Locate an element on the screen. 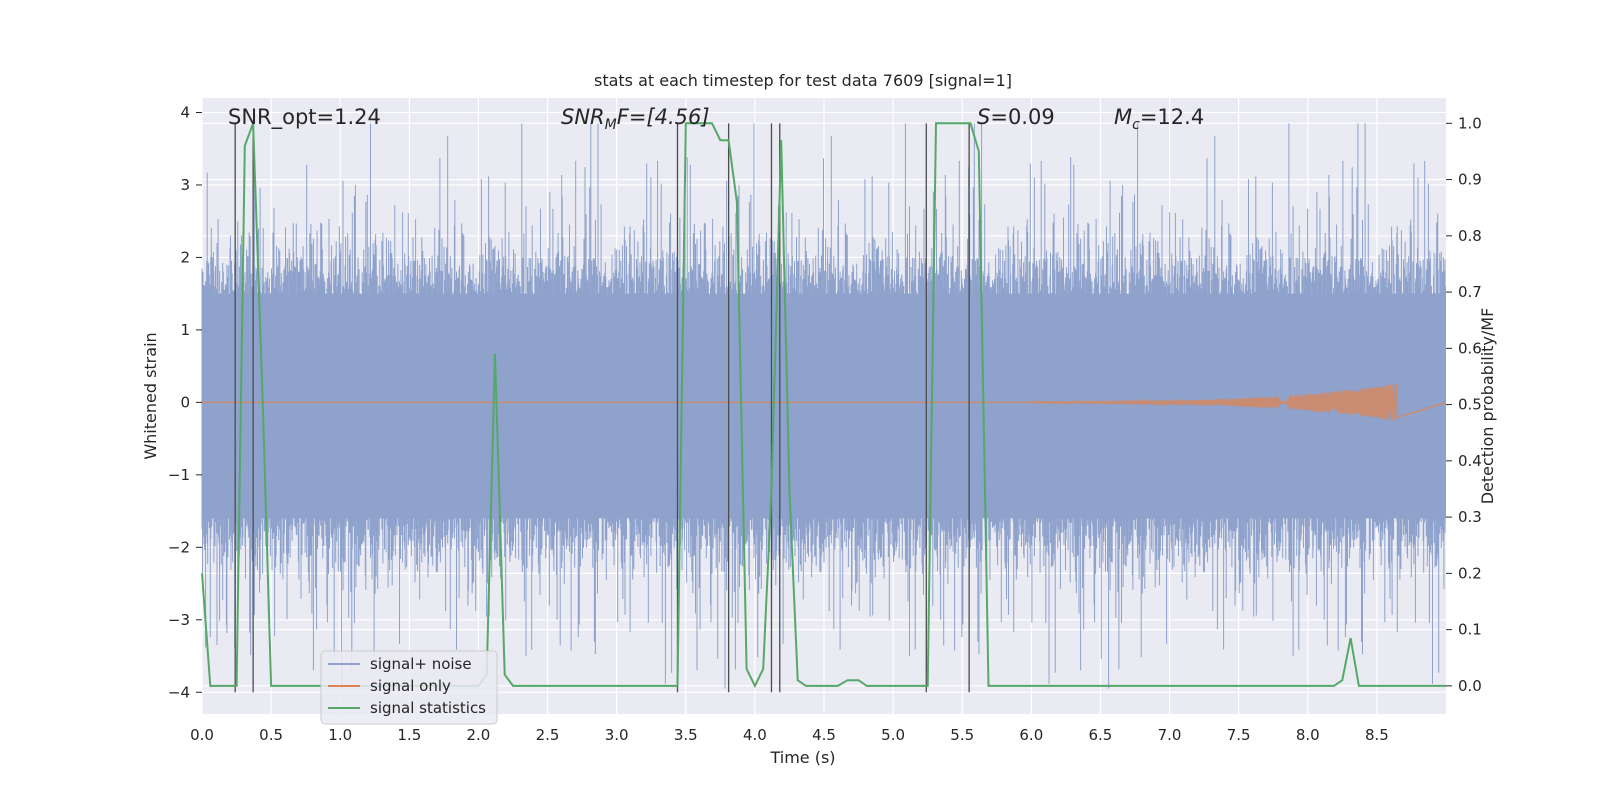 The width and height of the screenshot is (1600, 800). y-left-tick-label: 1 is located at coordinates (185, 330).